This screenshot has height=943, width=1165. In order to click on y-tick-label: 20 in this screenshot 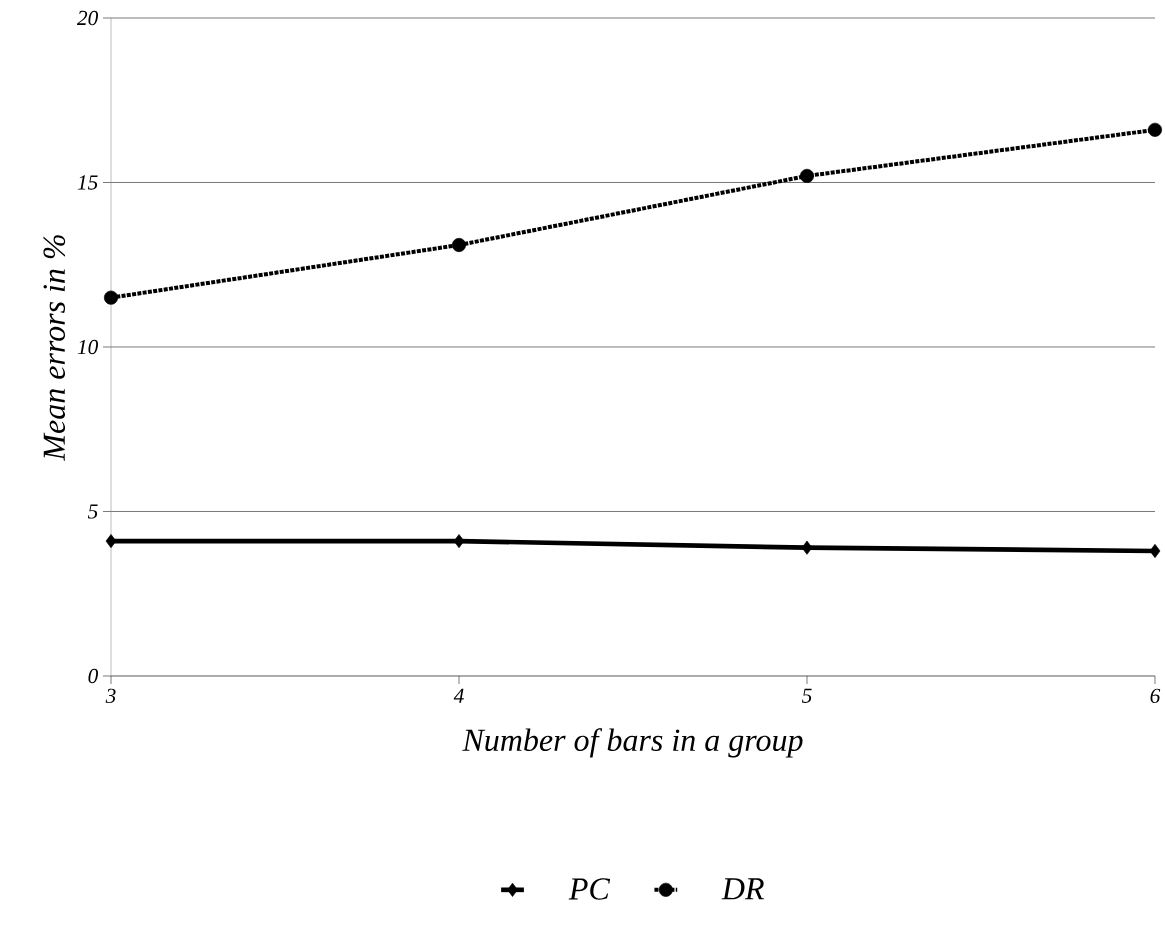, I will do `click(87, 18)`.